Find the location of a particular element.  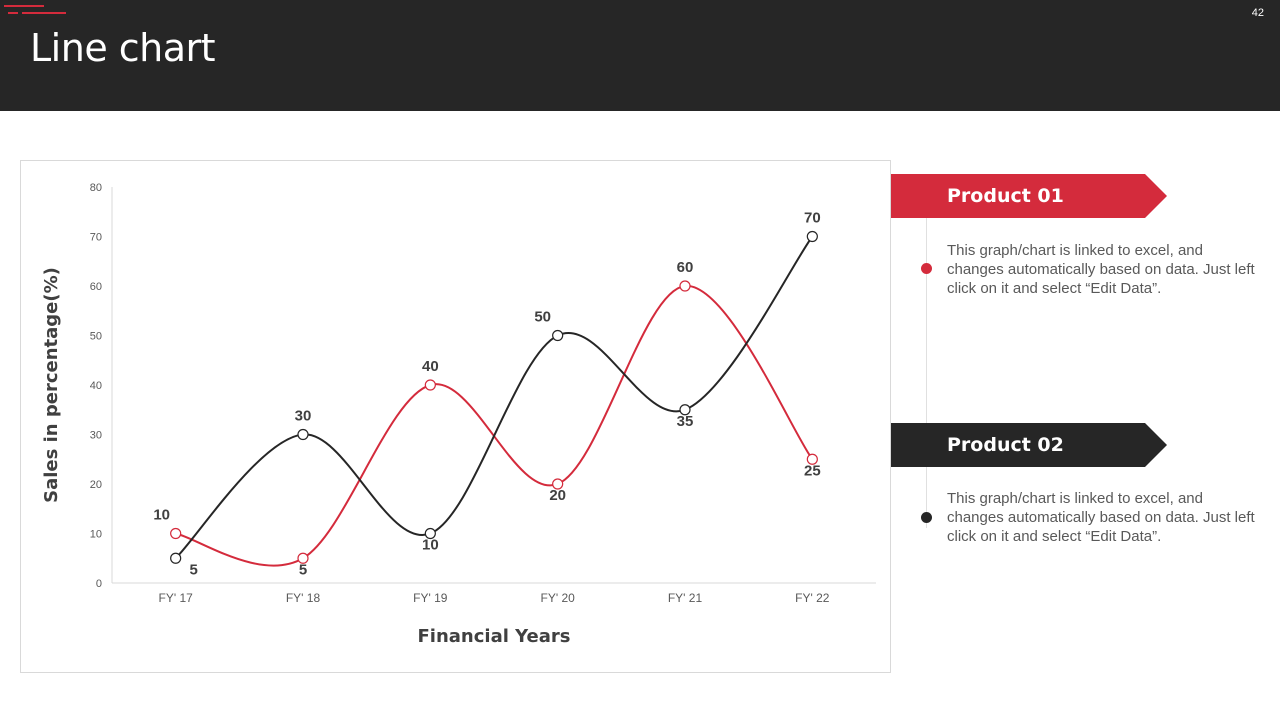

divider-line is located at coordinates (926, 373).